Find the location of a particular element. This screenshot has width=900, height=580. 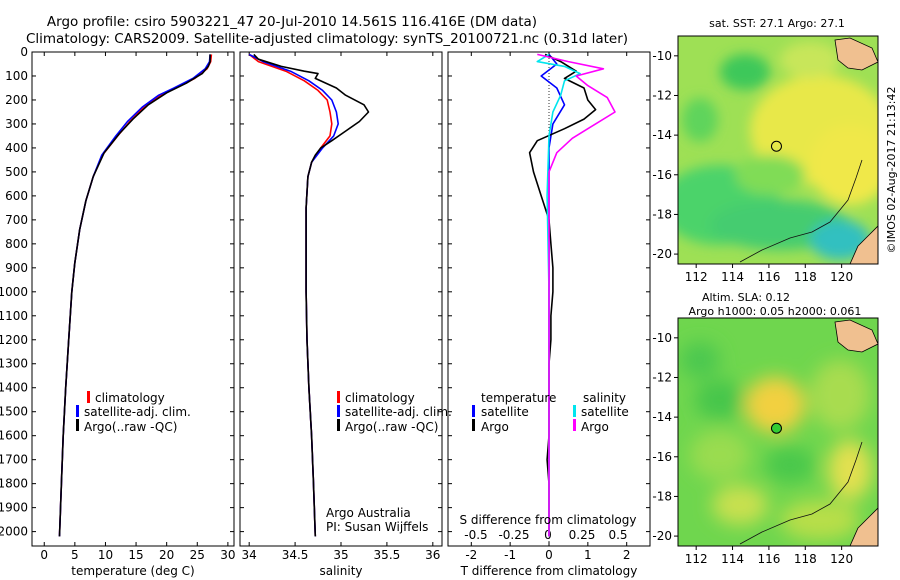

x-tick-label: 25 is located at coordinates (197, 555).